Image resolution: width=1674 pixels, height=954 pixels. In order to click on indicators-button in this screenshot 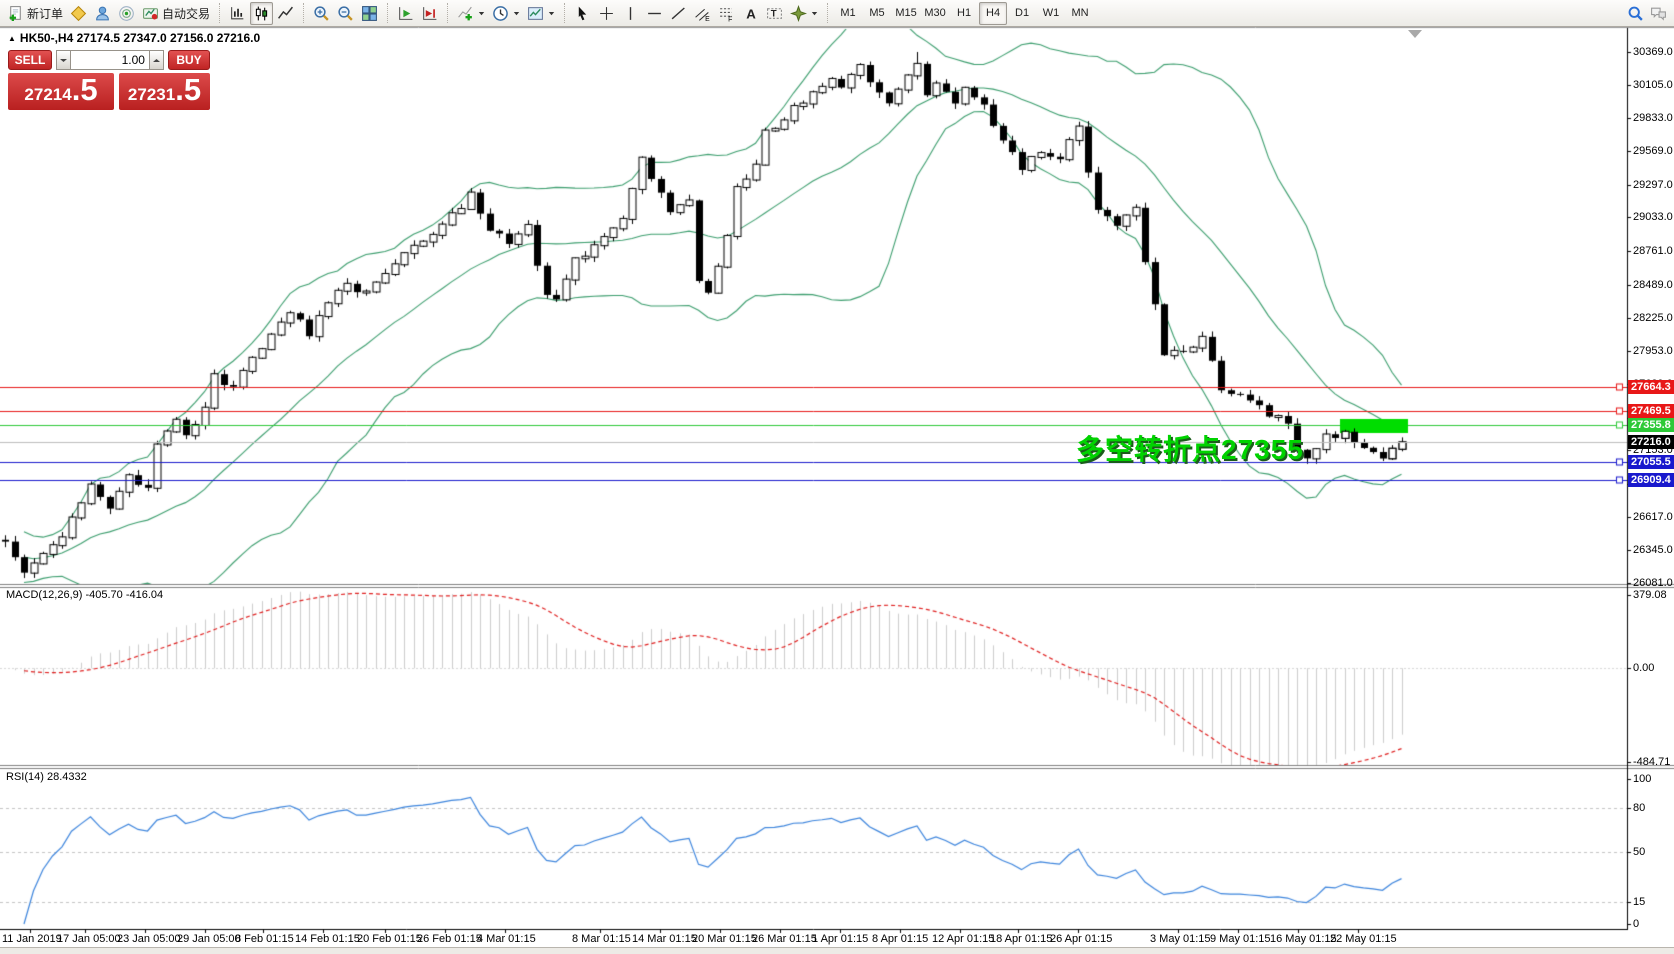, I will do `click(471, 13)`.